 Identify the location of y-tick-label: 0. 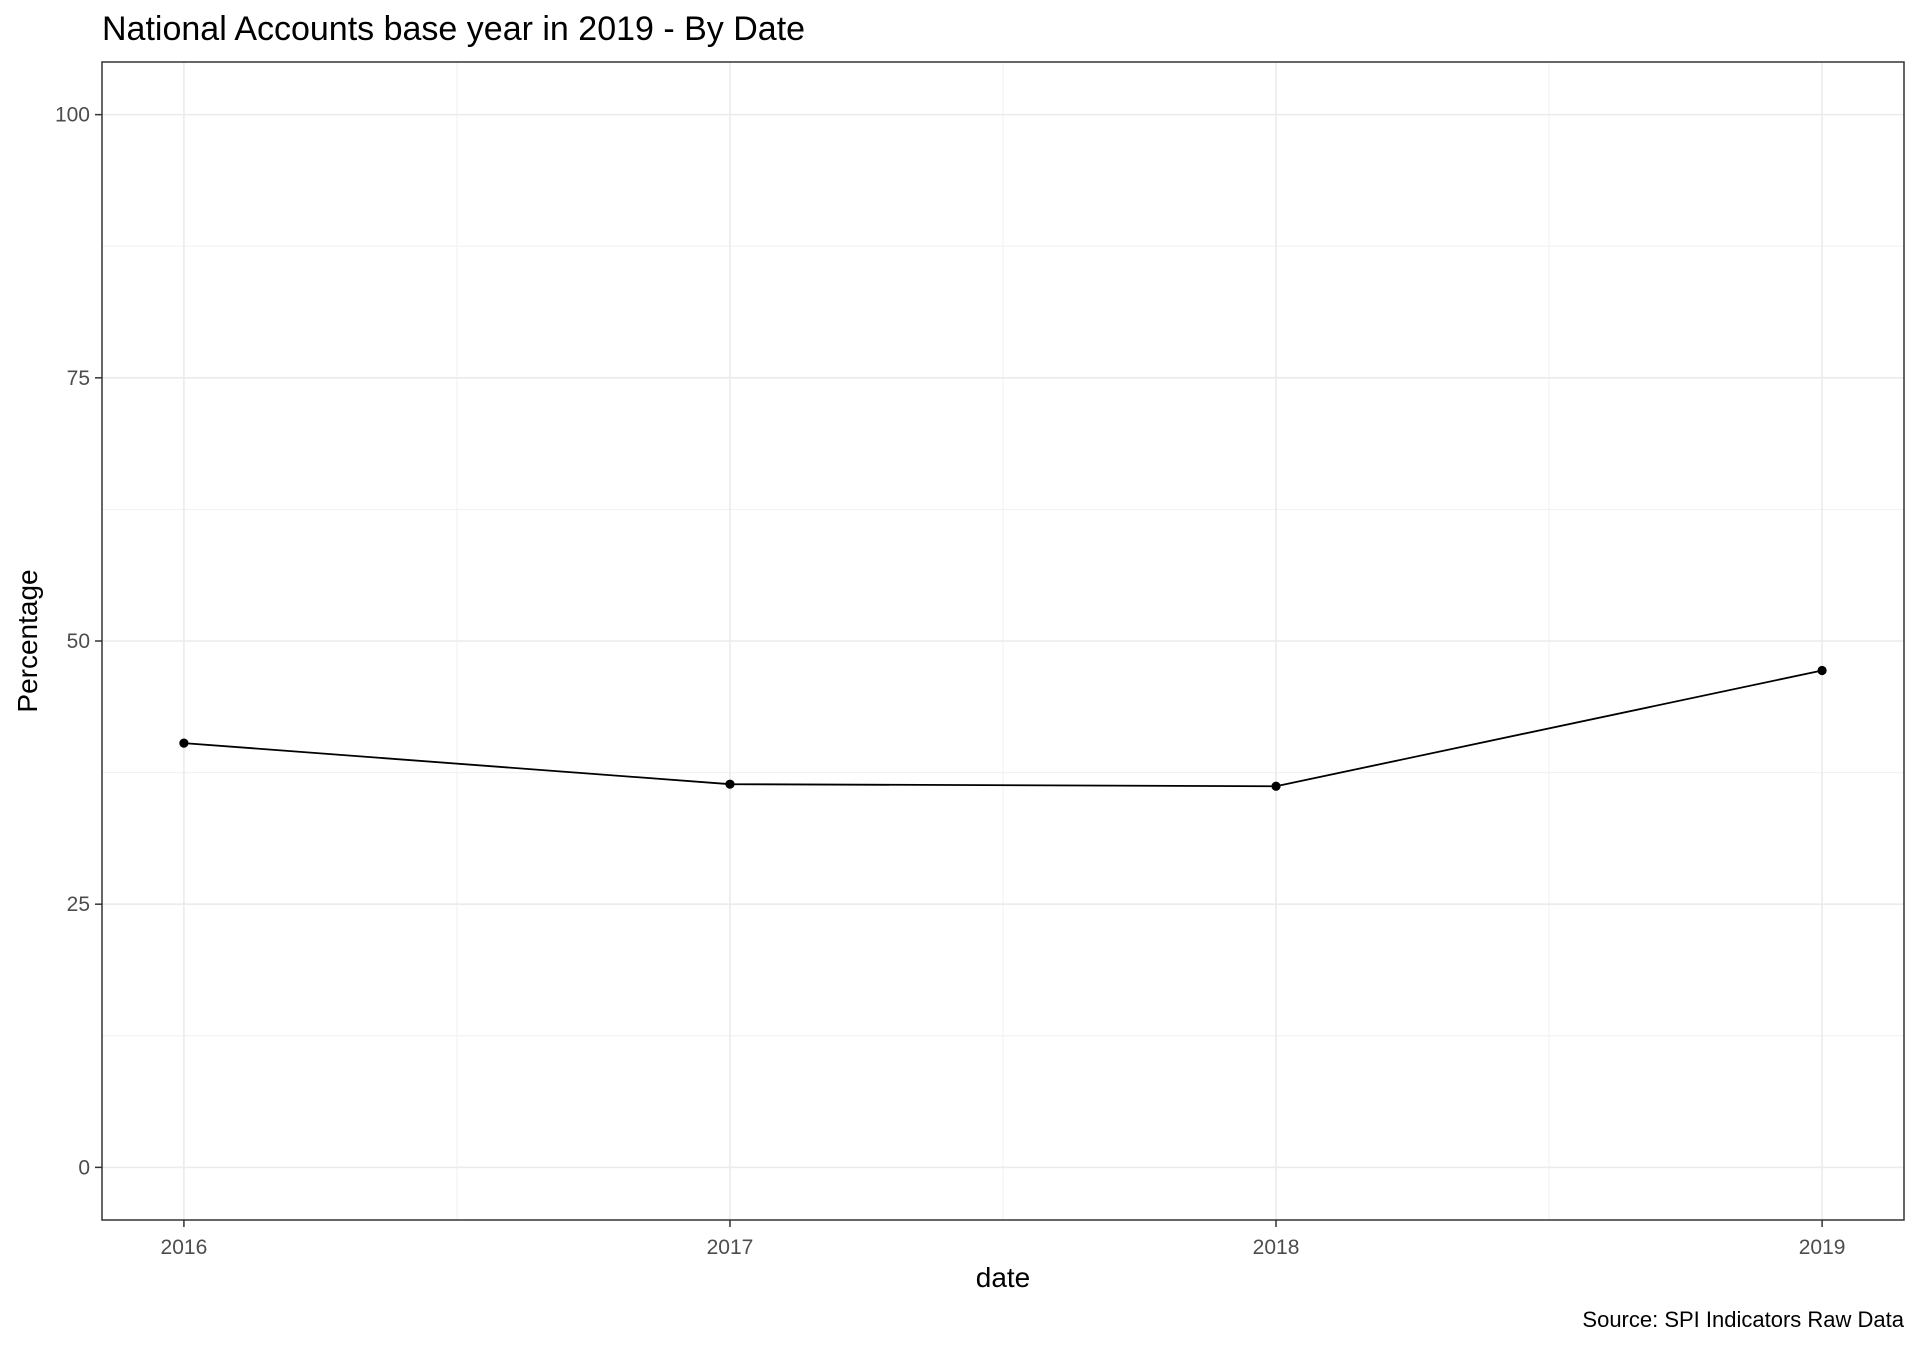
(84, 1167).